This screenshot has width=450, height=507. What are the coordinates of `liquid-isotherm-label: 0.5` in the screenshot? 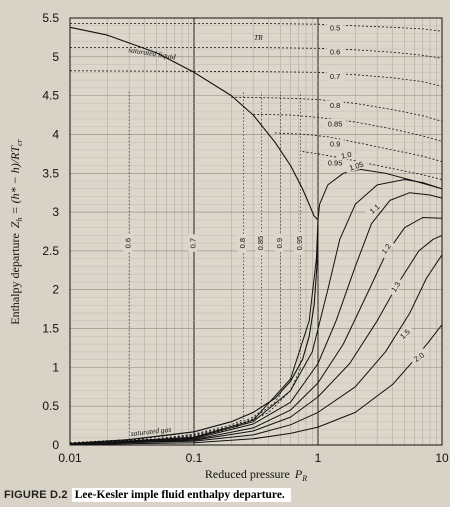 It's located at (335, 27).